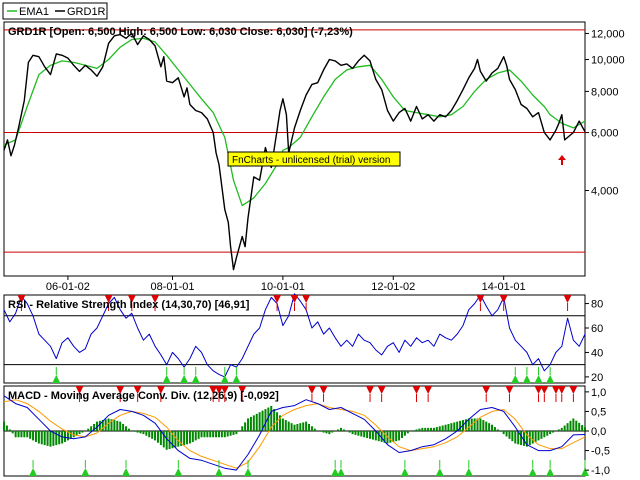  I want to click on price-ytick-label: 8,000, so click(605, 92).